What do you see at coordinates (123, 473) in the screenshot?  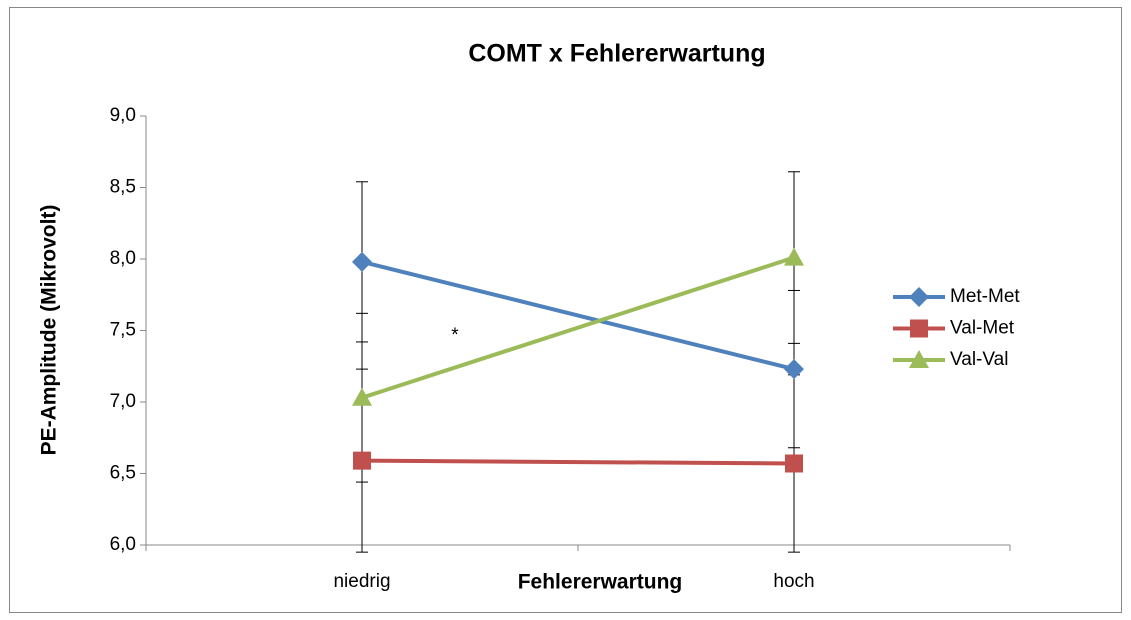 I see `y-tick-label: 6,5` at bounding box center [123, 473].